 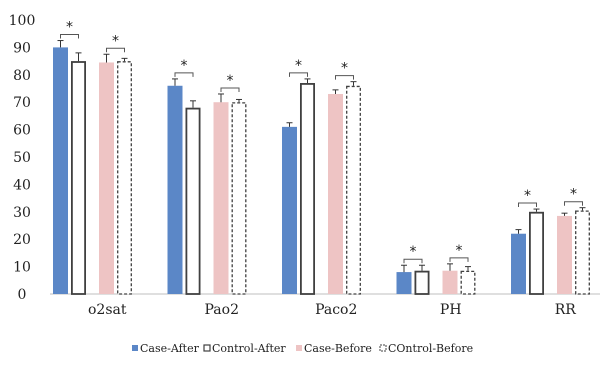 What do you see at coordinates (22, 185) in the screenshot?
I see `y-tick-label-40: 40` at bounding box center [22, 185].